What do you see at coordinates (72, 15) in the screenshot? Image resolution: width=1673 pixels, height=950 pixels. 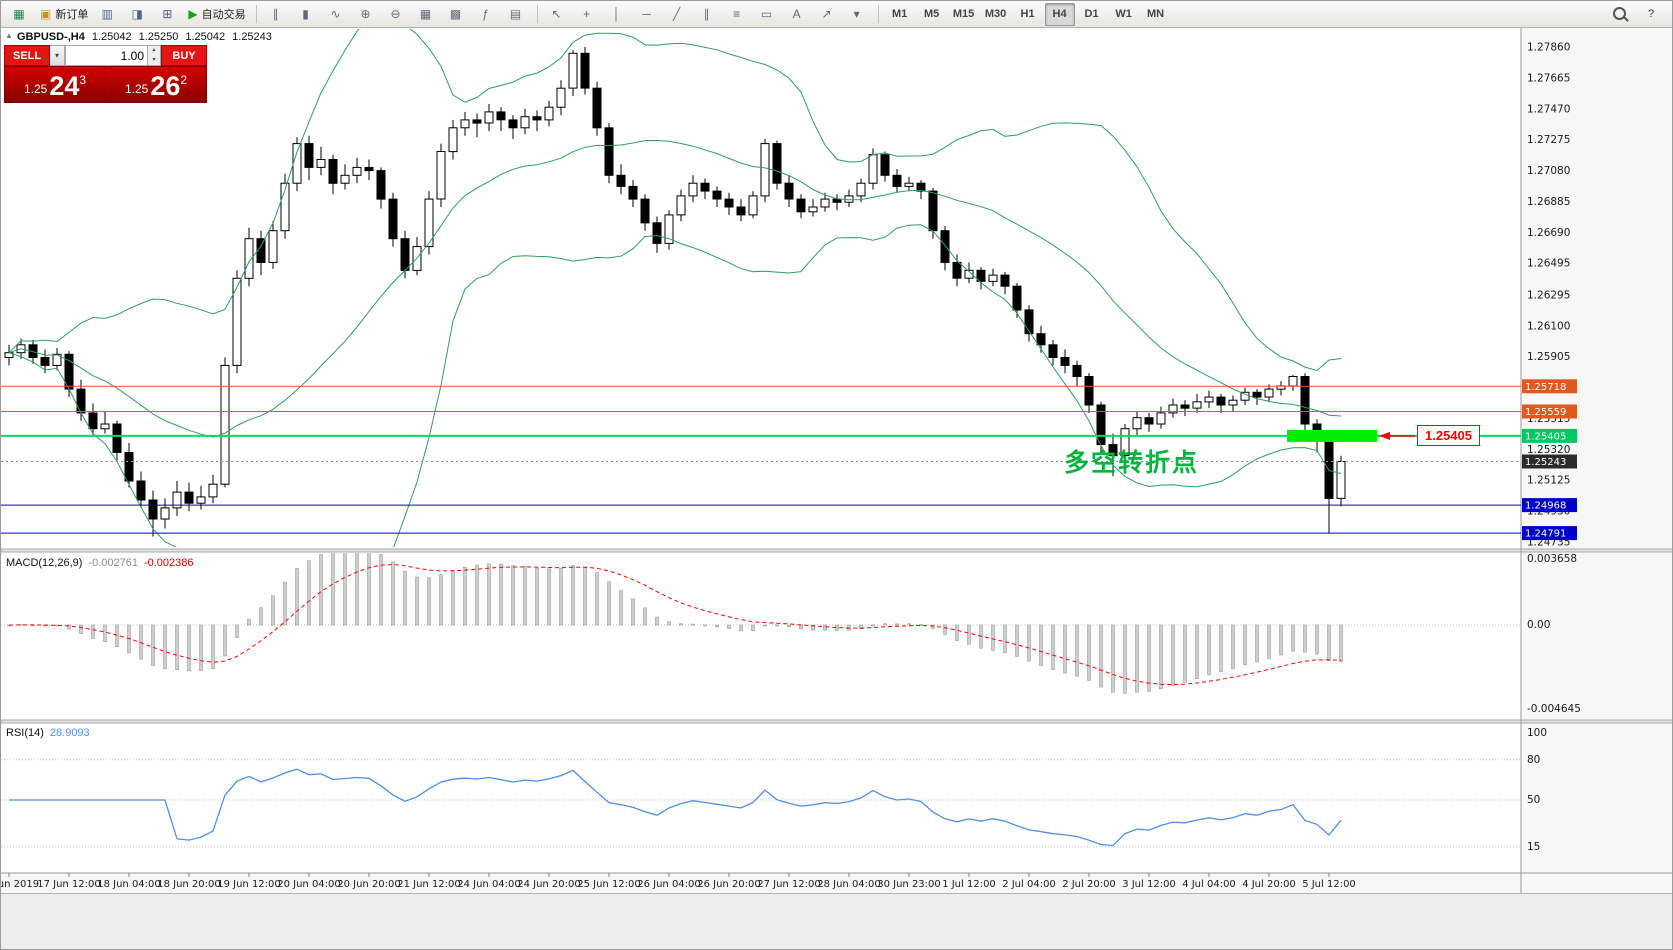 I see `new-order-label: 新订单` at bounding box center [72, 15].